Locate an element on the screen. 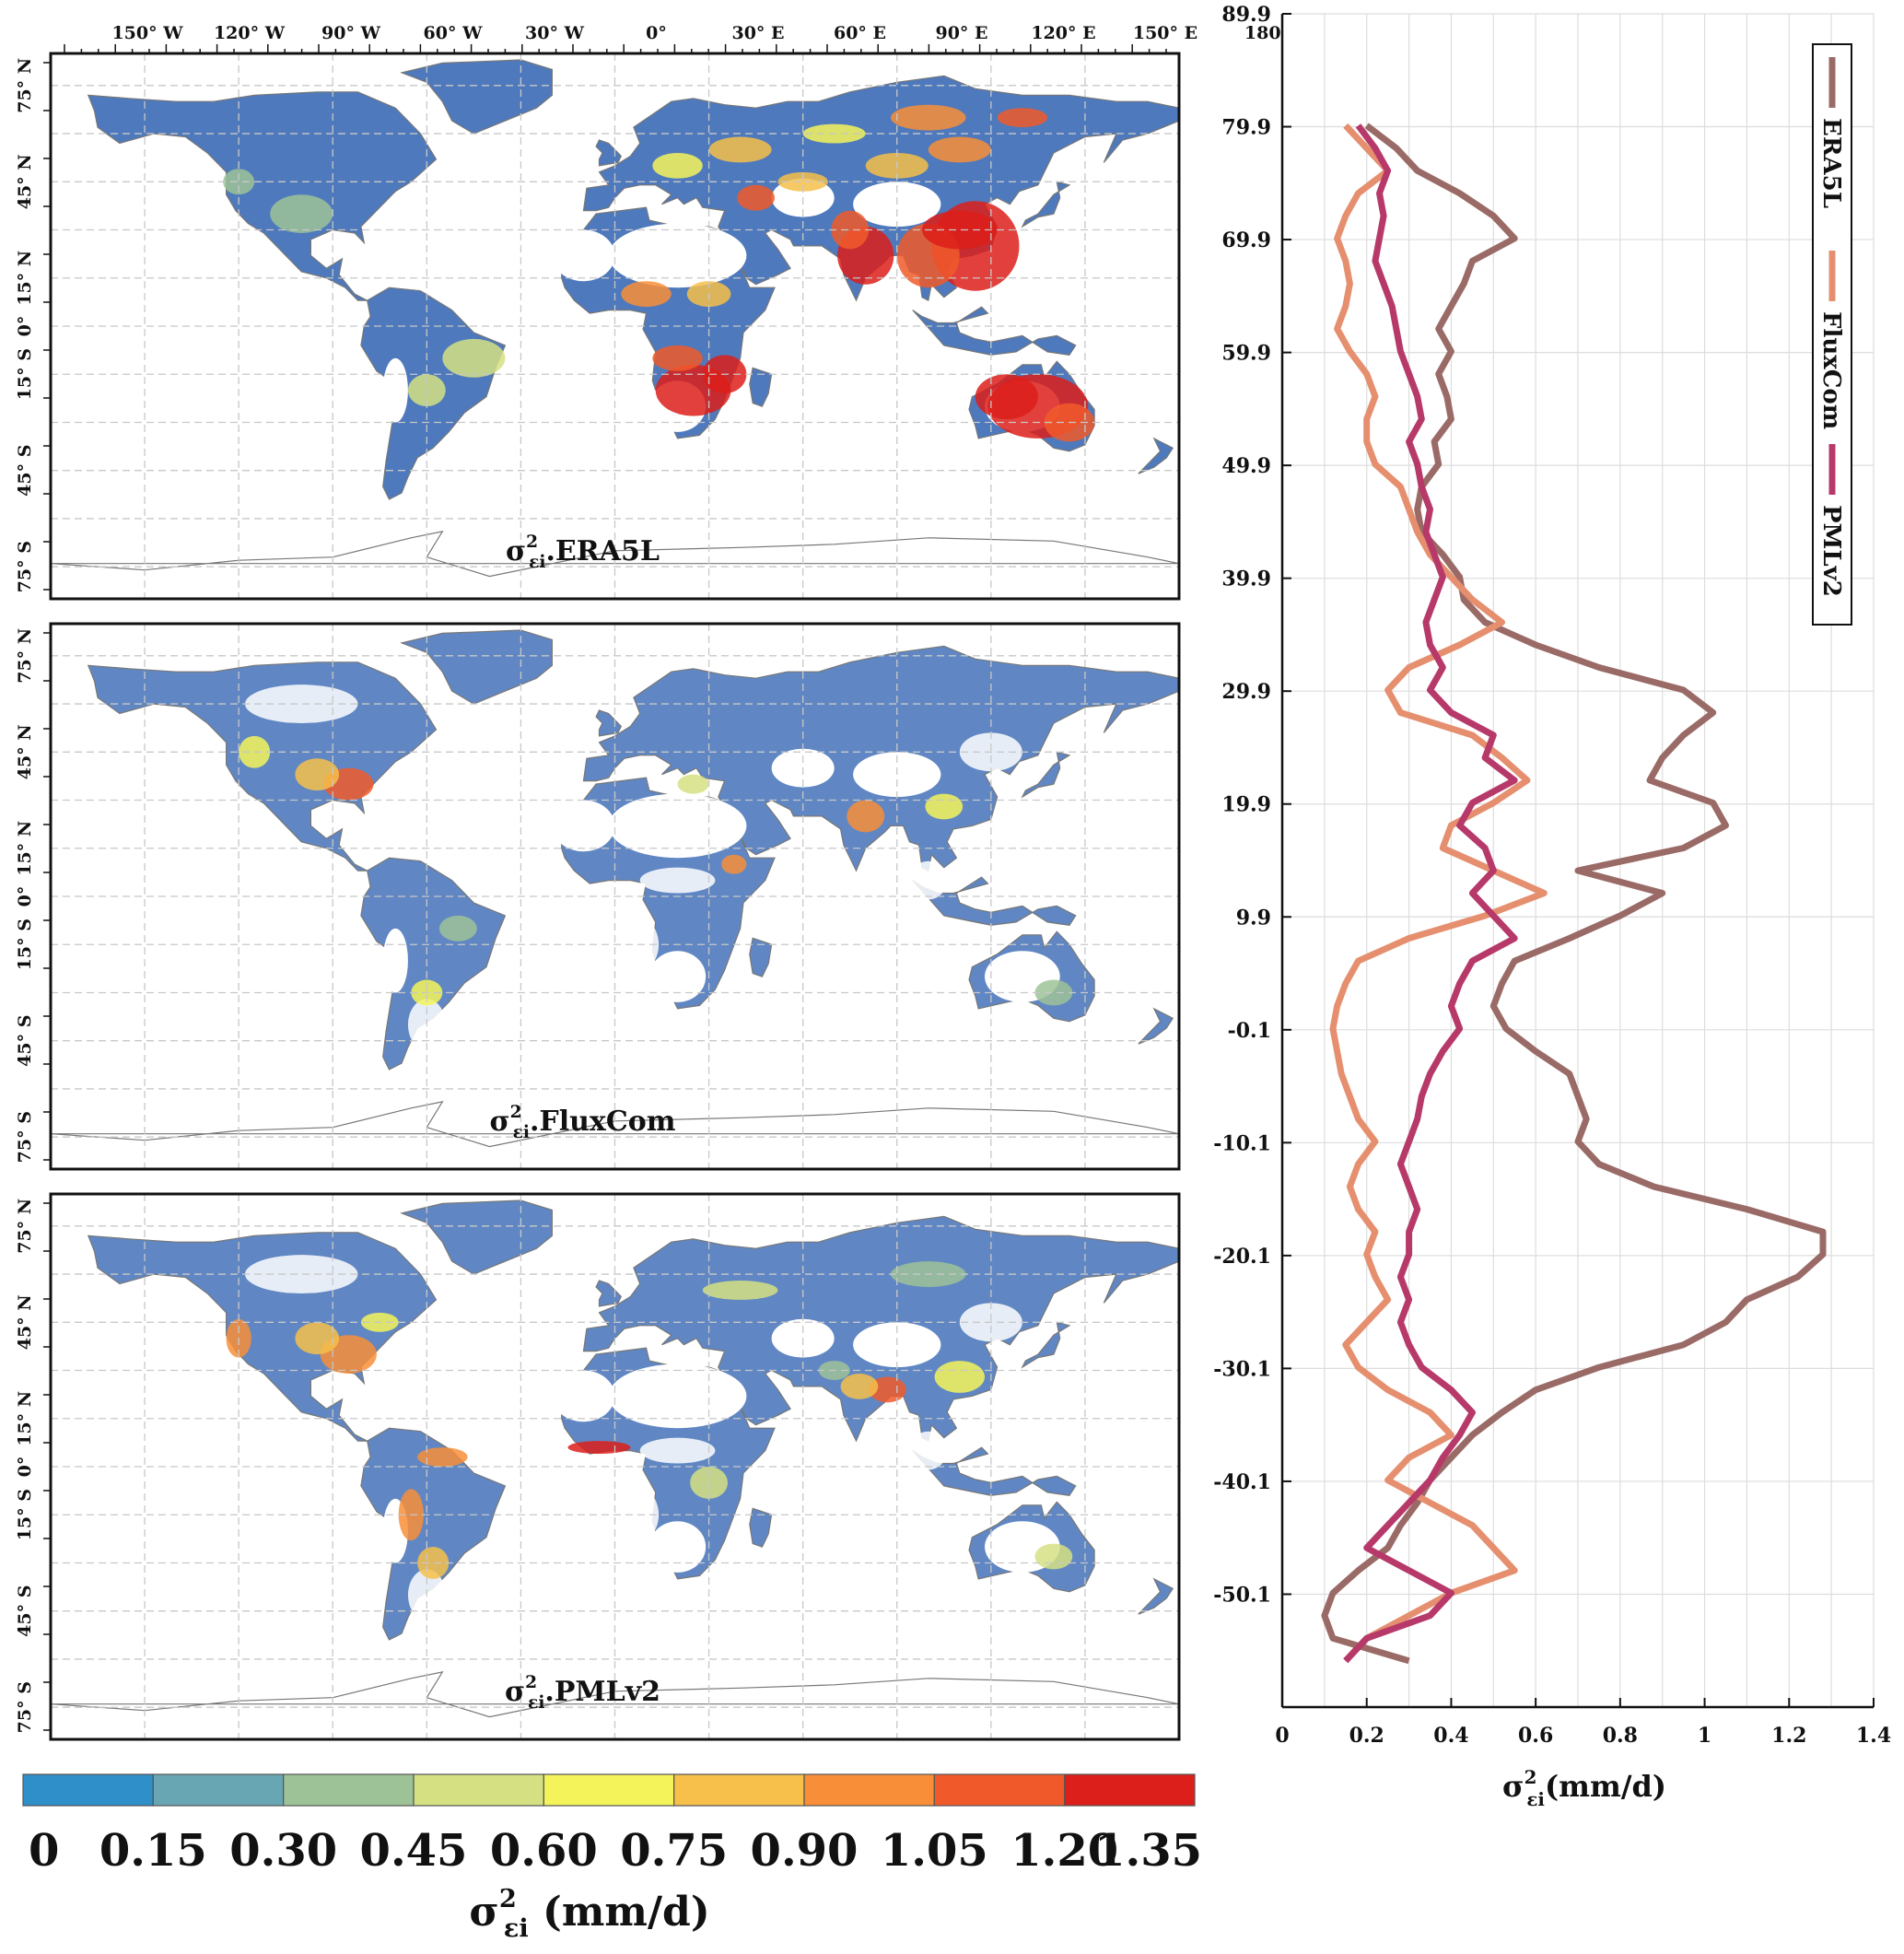 This screenshot has width=1904, height=1954. longitude-tick-label: 30° E is located at coordinates (757, 33).